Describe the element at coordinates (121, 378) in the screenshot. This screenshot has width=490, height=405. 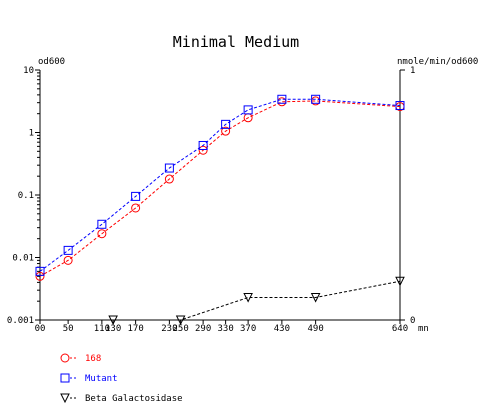
I see `legend: 168 Mutant Beta Galactosidase` at that location.